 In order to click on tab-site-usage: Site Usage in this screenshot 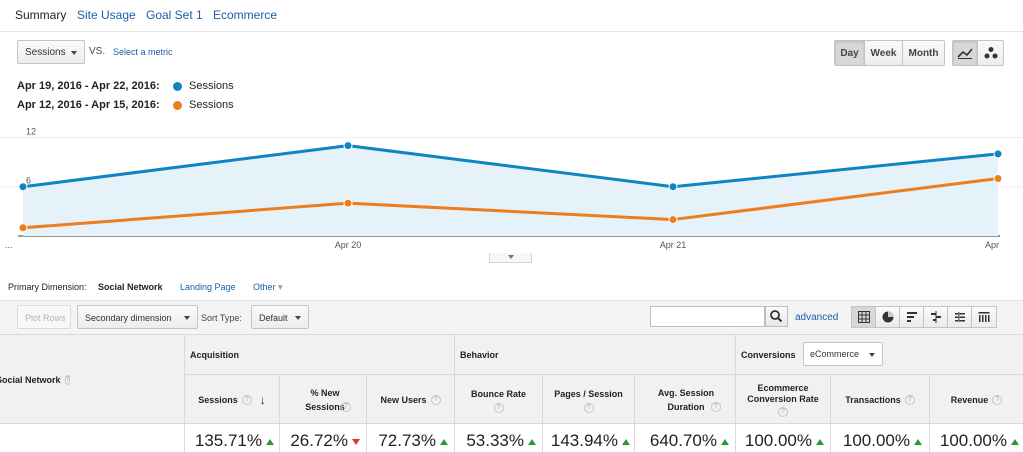, I will do `click(106, 15)`.